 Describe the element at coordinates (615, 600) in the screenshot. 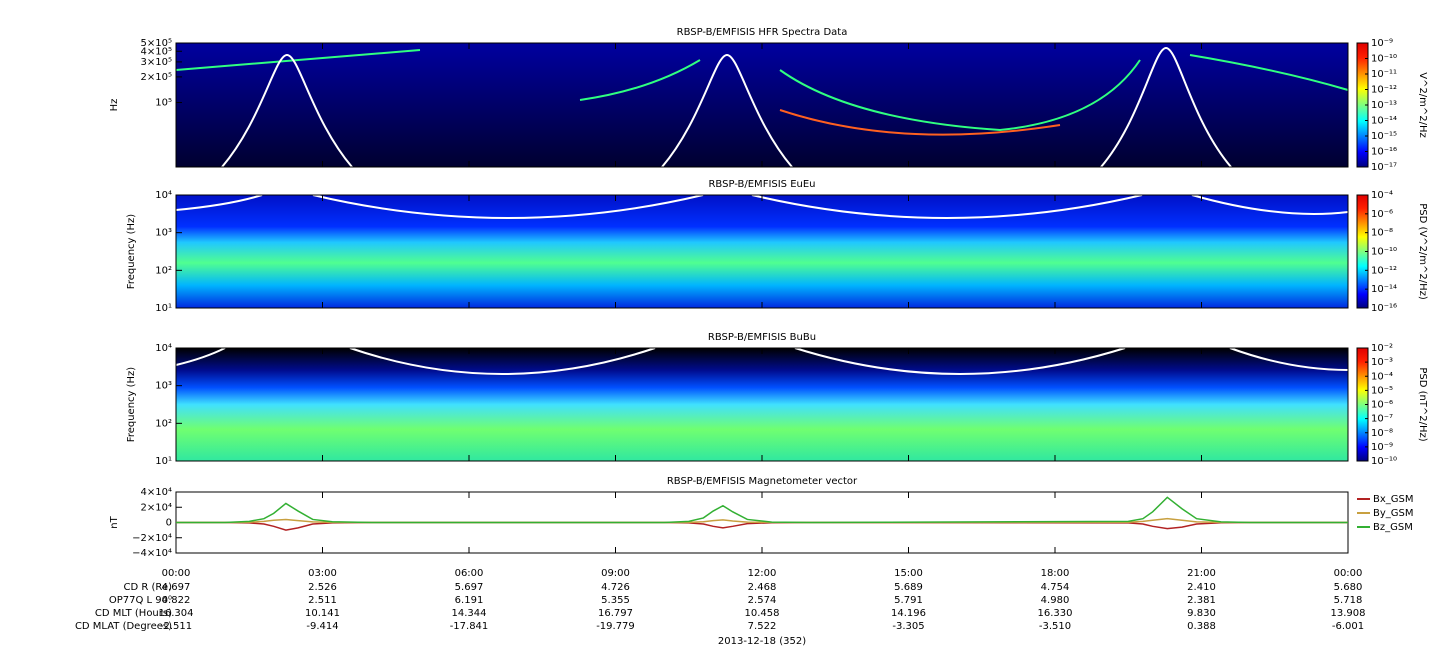

I see `ephemeris-value: 5.355` at that location.